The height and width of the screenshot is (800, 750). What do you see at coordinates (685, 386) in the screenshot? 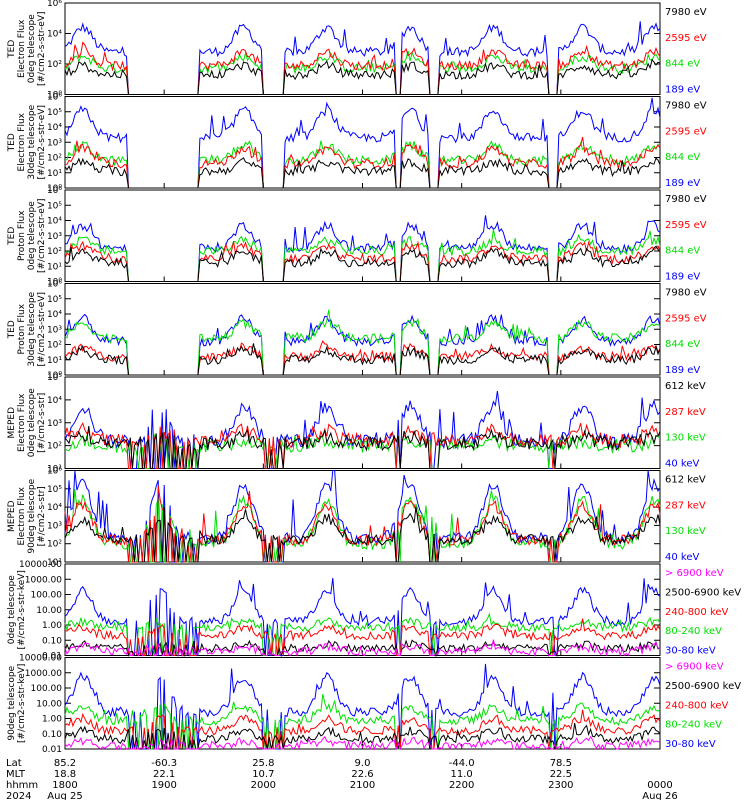
I see `channel-label: 612 keV` at bounding box center [685, 386].